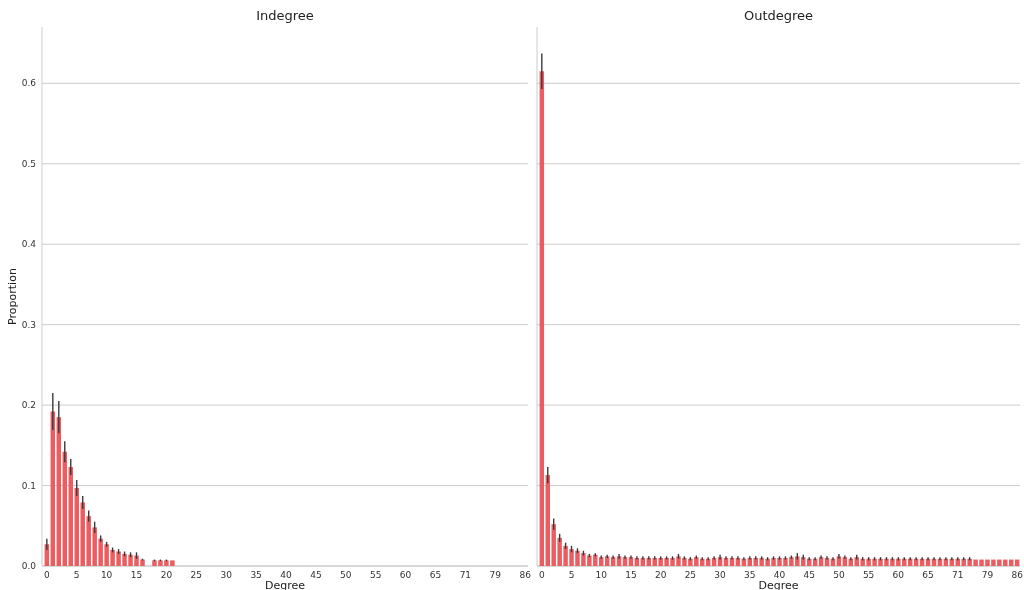 Image resolution: width=1024 pixels, height=590 pixels. Describe the element at coordinates (29, 566) in the screenshot. I see `y-tick-label: 0.0` at that location.